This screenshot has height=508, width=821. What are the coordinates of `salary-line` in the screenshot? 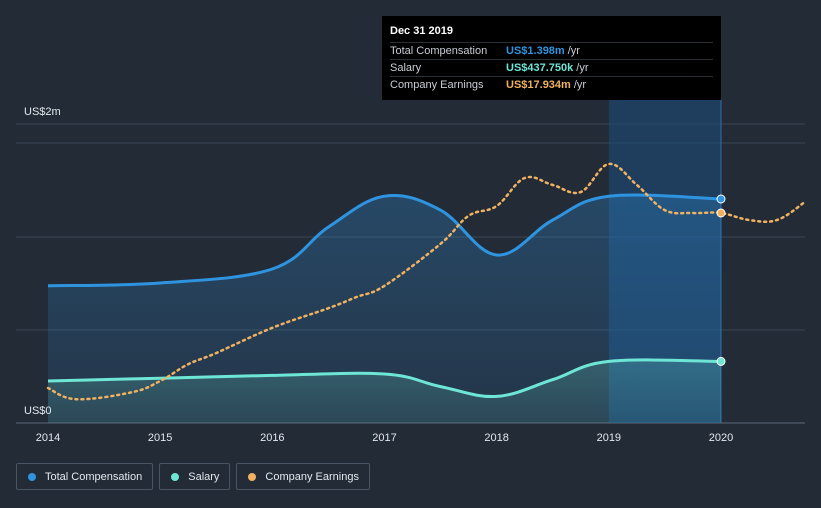 It's located at (384, 378).